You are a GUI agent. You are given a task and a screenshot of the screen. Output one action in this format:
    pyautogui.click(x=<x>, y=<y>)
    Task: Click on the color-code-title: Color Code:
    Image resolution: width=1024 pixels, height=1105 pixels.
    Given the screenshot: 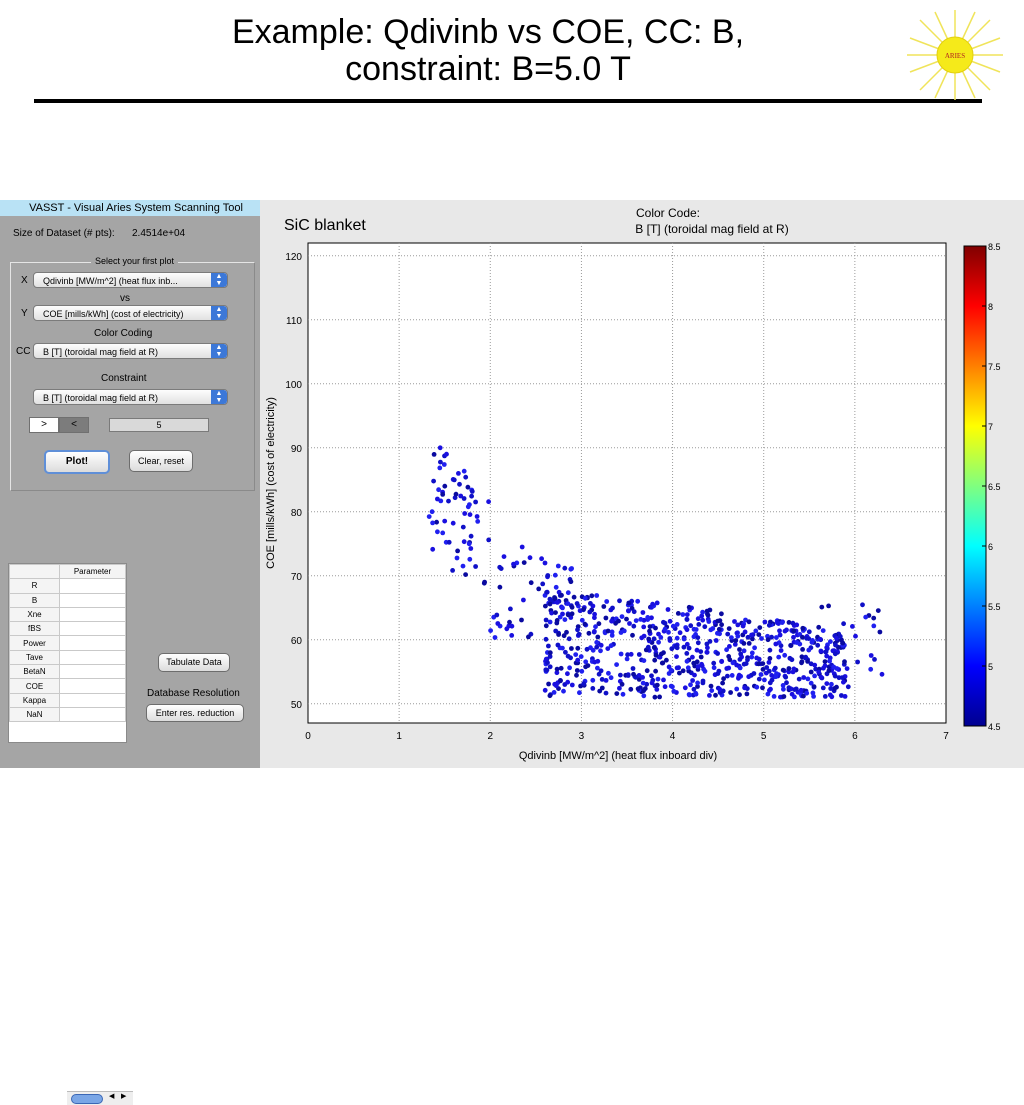 What is the action you would take?
    pyautogui.click(x=668, y=213)
    